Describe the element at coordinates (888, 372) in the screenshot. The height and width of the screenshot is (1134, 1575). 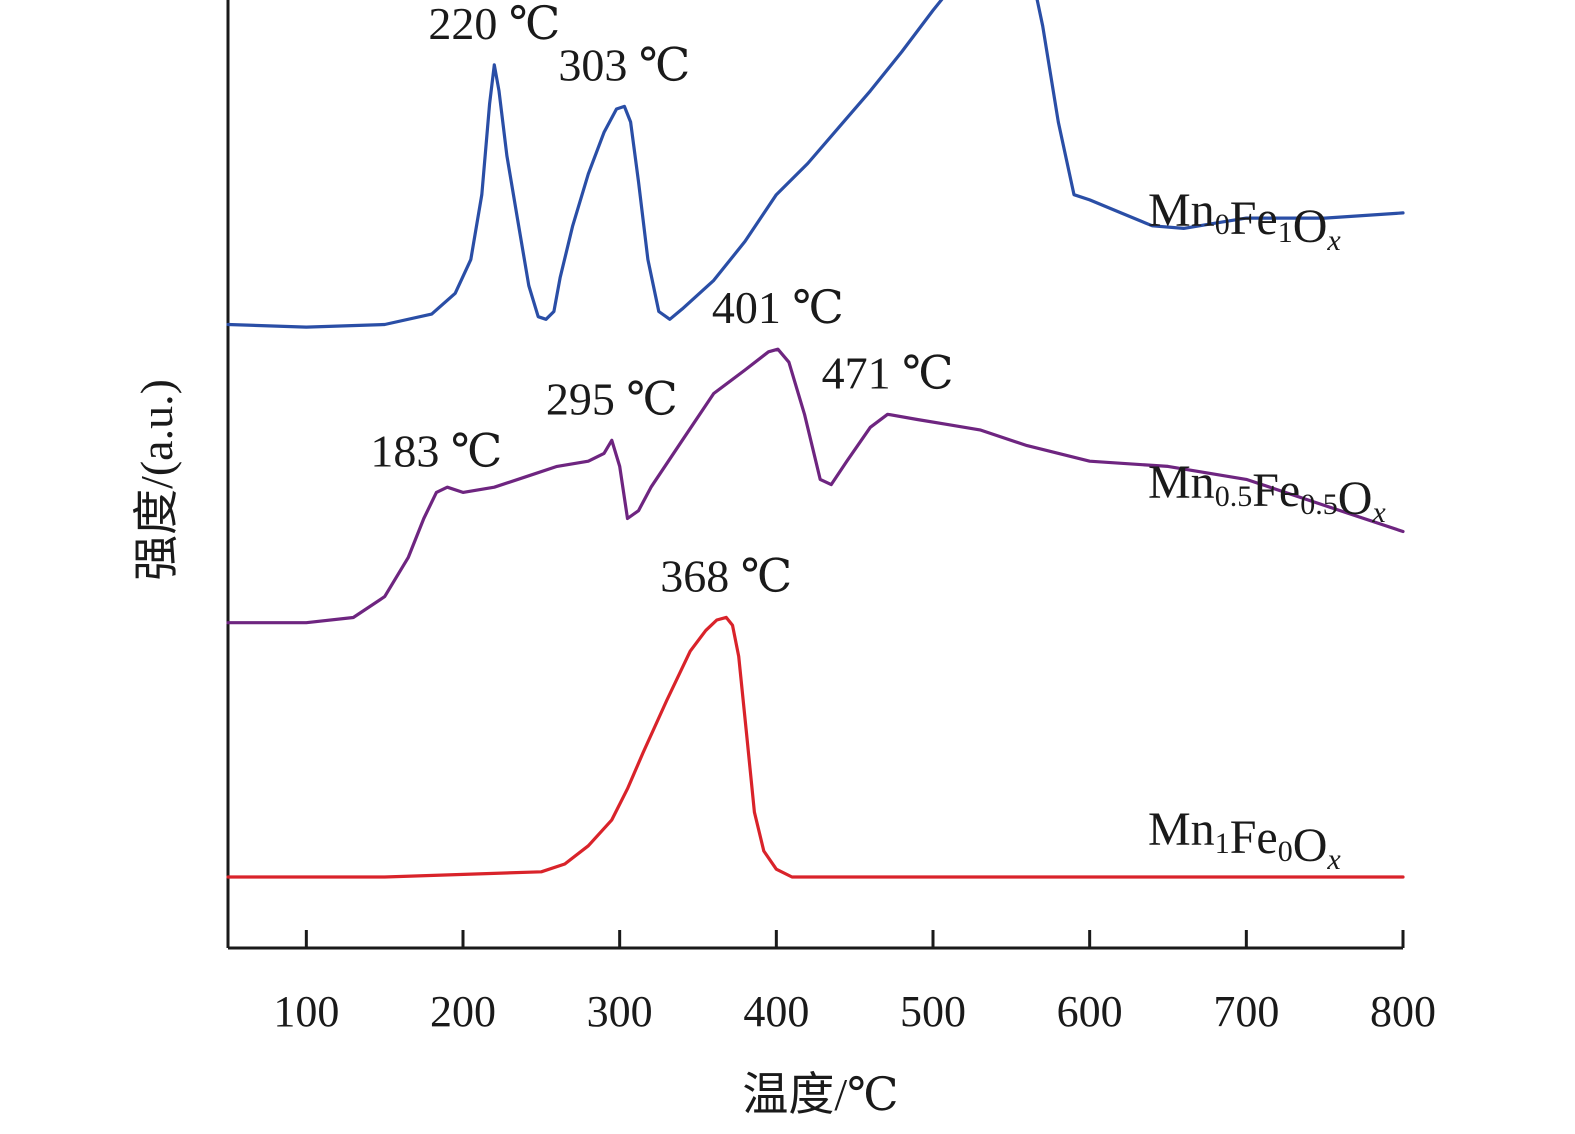
I see `peak-label-mn05fe05-471: 471 ℃` at that location.